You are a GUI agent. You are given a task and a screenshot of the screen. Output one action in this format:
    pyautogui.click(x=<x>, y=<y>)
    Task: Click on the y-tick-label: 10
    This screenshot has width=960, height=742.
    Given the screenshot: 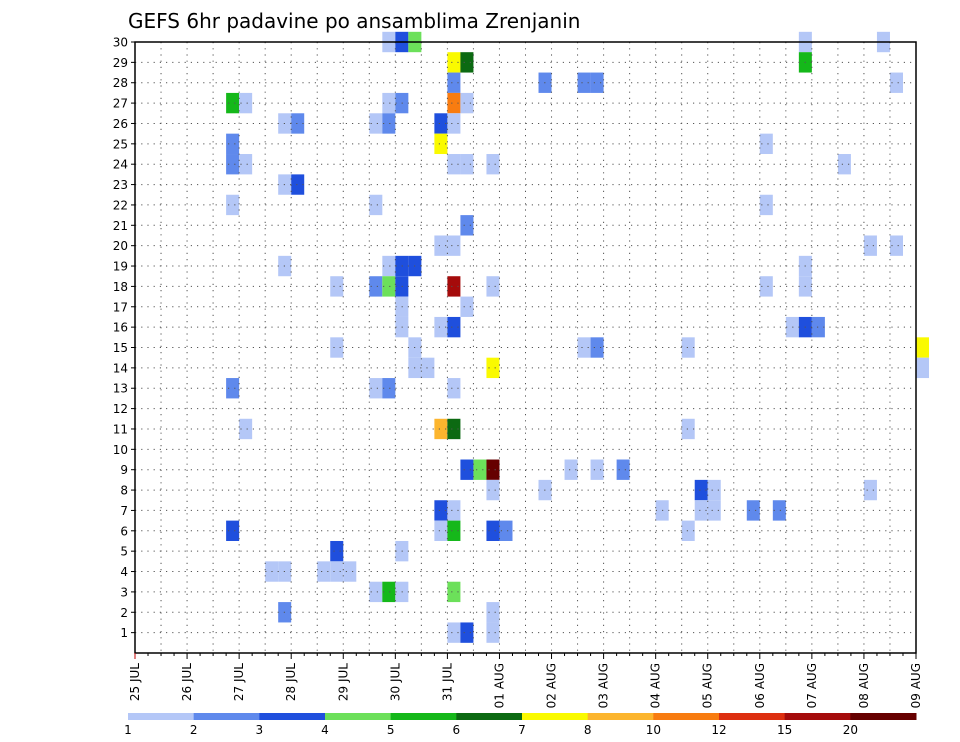 What is the action you would take?
    pyautogui.click(x=120, y=450)
    